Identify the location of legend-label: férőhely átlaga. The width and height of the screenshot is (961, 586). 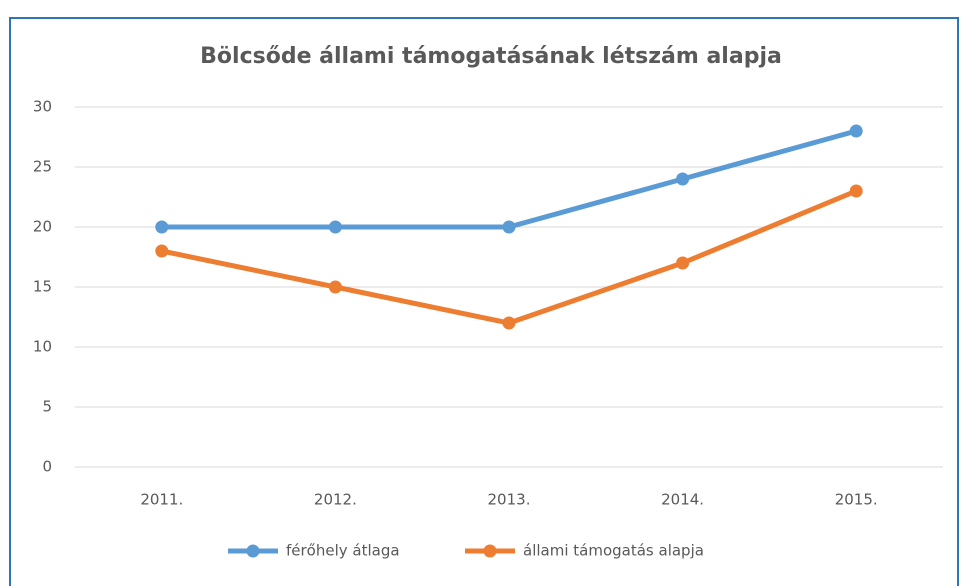
(343, 551).